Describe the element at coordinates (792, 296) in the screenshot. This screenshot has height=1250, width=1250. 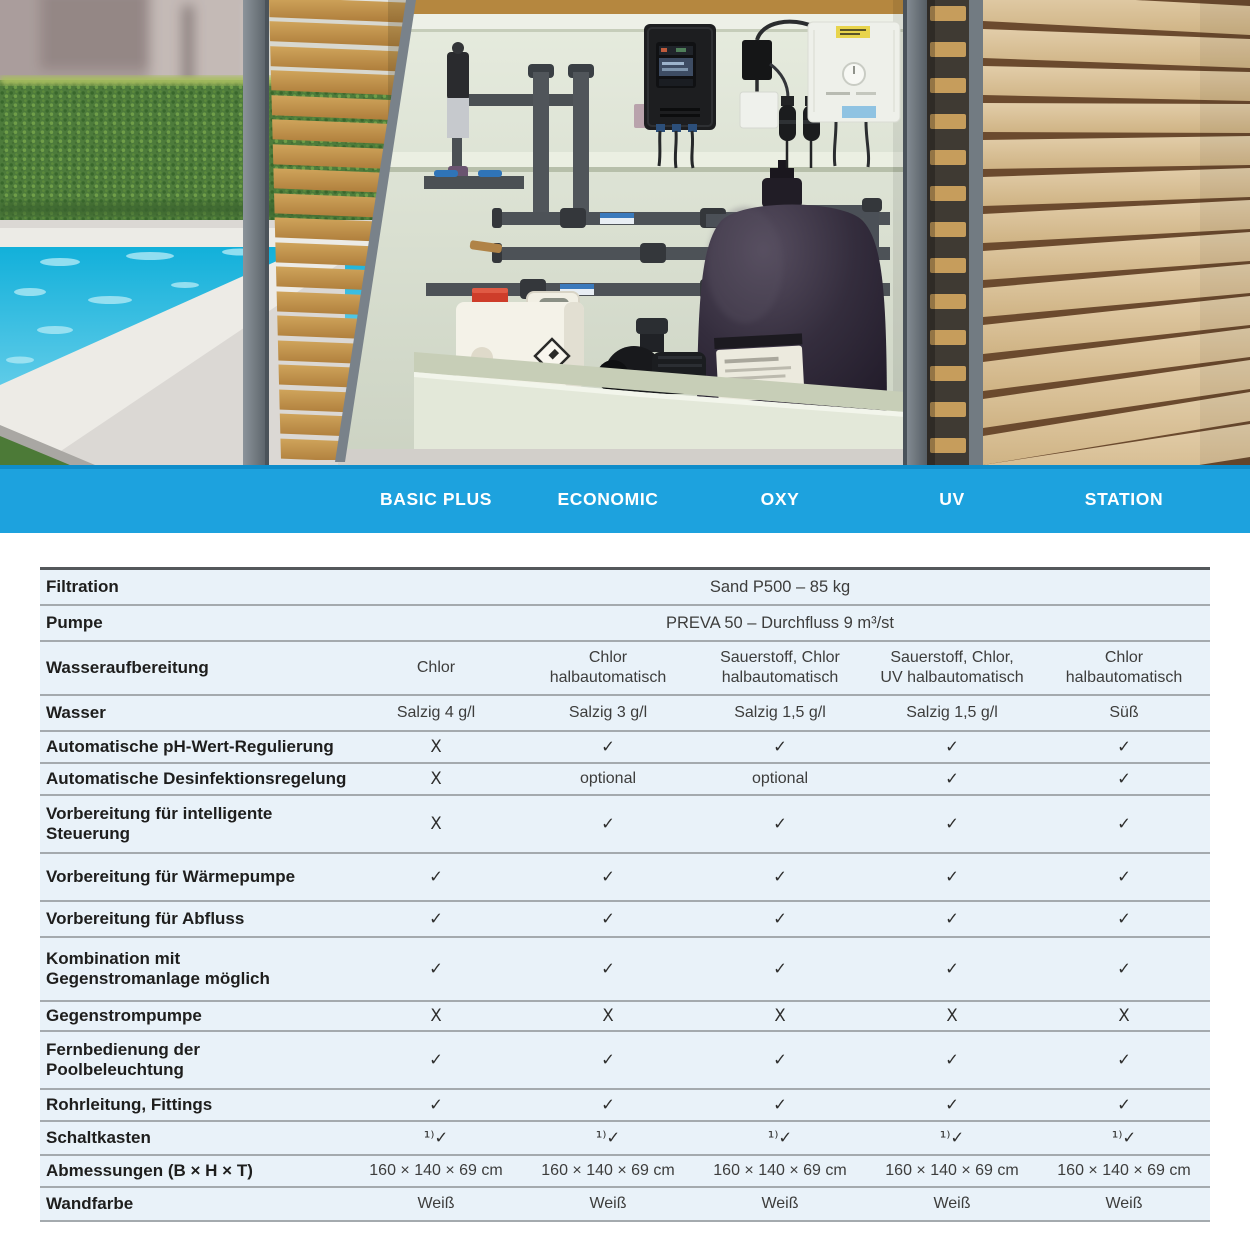
I see `sand-filter-tank` at that location.